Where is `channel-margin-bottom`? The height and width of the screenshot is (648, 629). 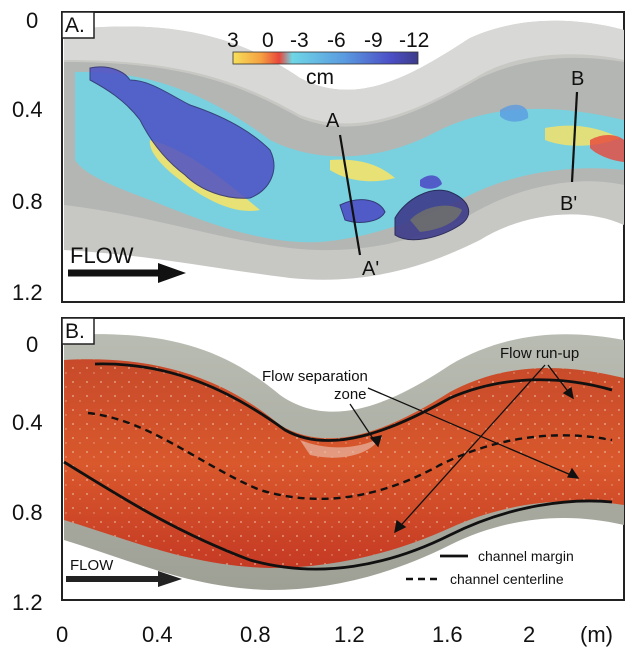 channel-margin-bottom is located at coordinates (338, 515).